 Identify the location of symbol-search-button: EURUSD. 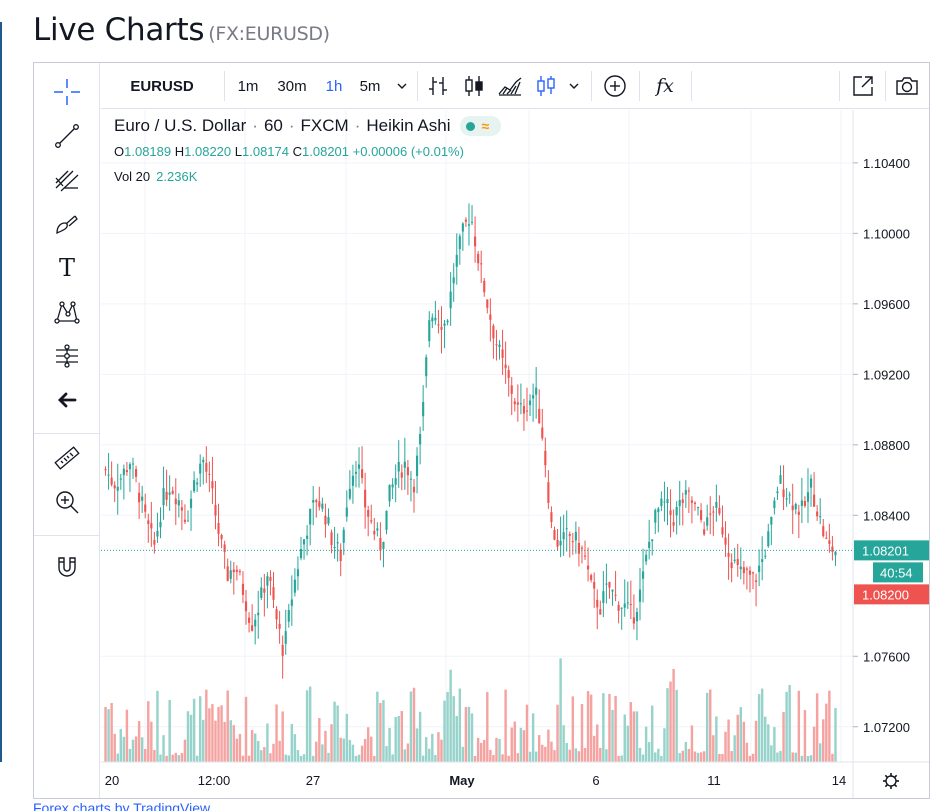
(162, 86).